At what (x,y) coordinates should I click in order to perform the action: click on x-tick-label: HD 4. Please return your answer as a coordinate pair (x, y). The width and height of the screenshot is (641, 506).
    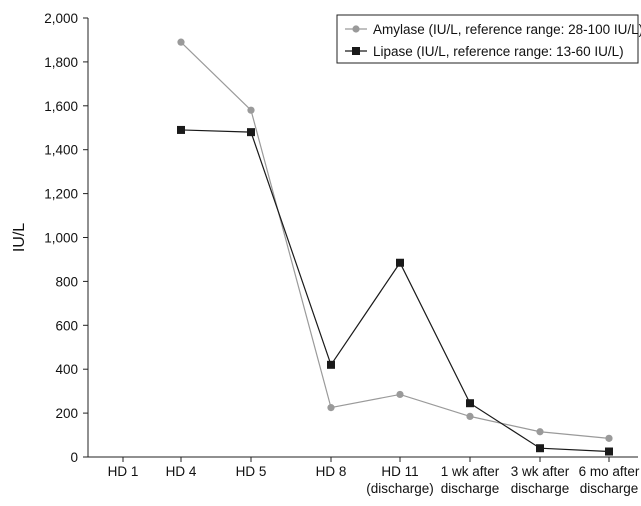
    Looking at the image, I should click on (181, 471).